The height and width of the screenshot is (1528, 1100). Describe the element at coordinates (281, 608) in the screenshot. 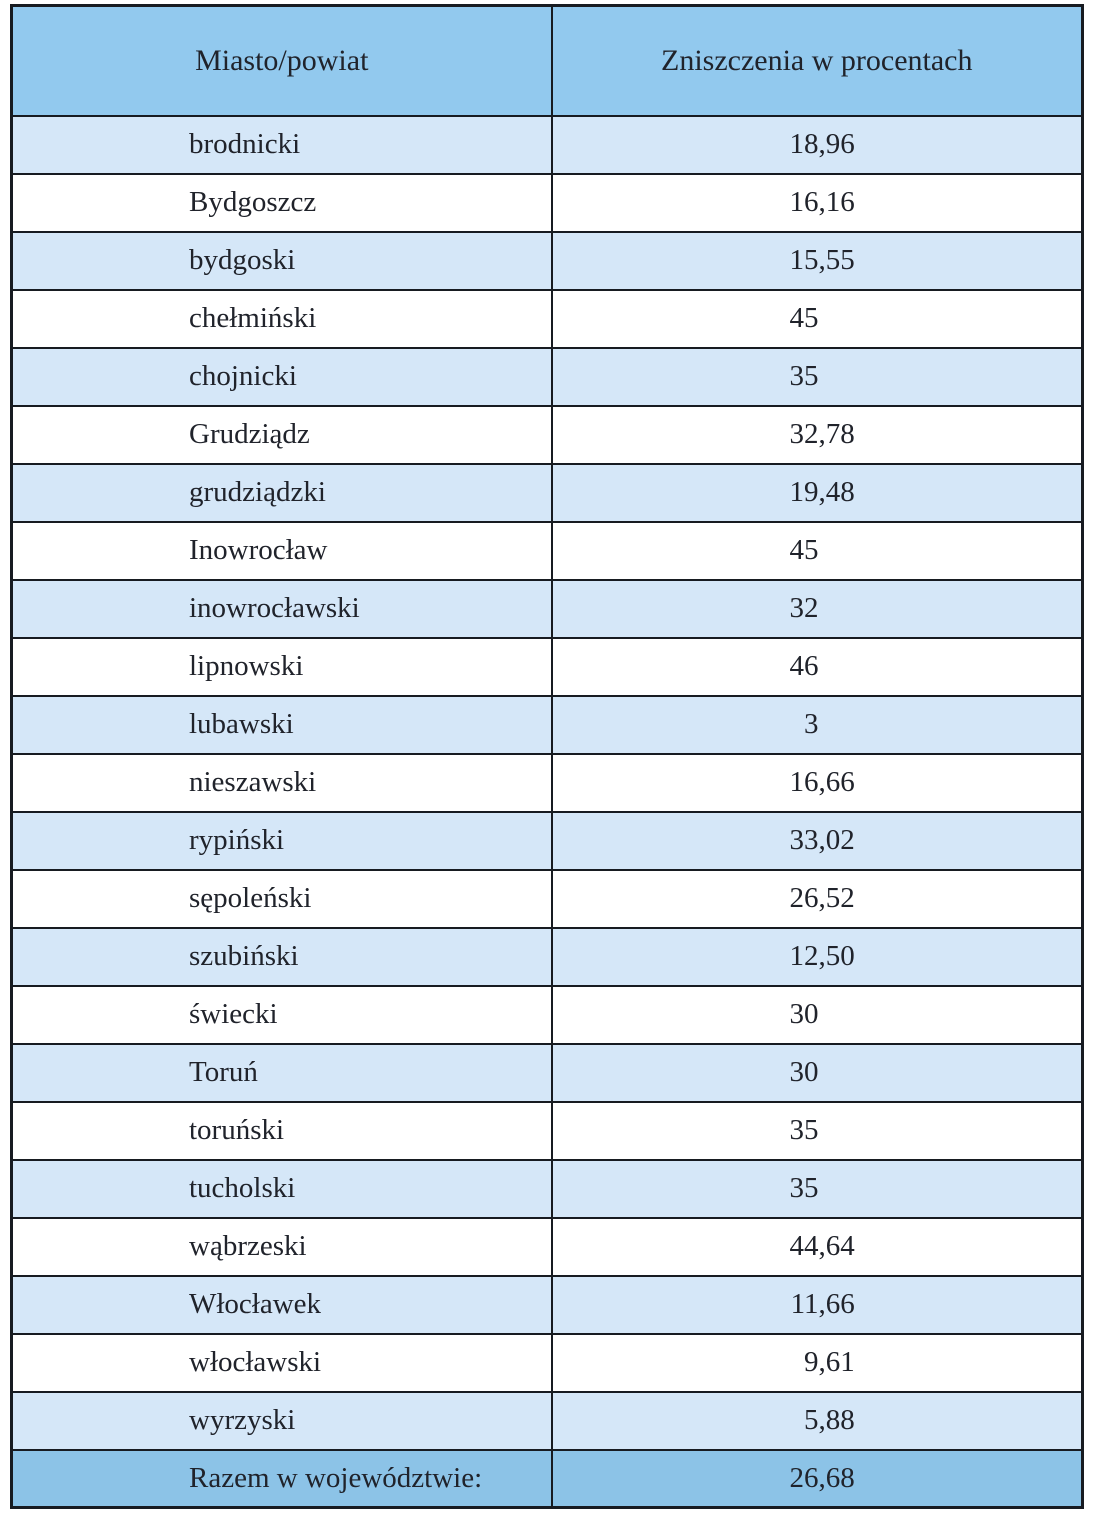

I see `row-name-cell: inowrocławski` at that location.